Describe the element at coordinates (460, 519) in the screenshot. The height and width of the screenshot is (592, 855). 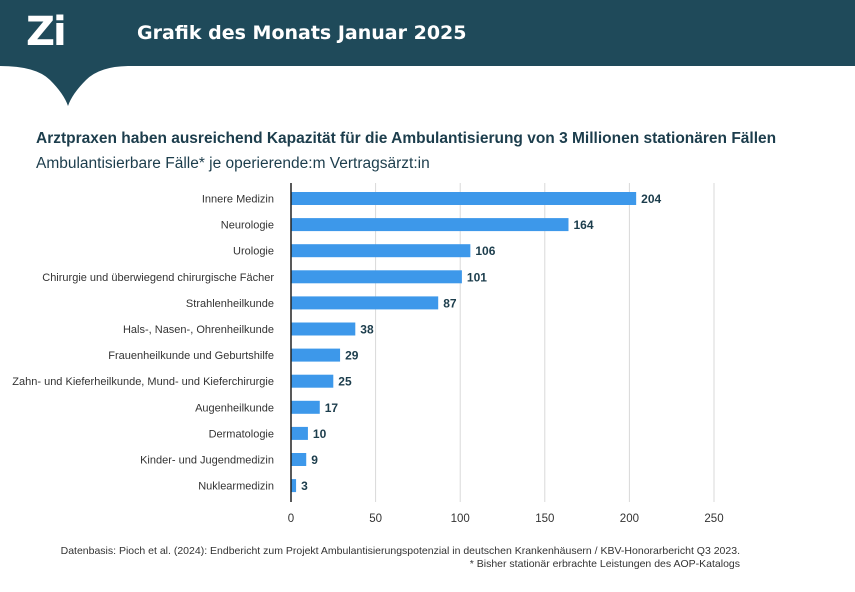
I see `x-tick-label: 100` at that location.